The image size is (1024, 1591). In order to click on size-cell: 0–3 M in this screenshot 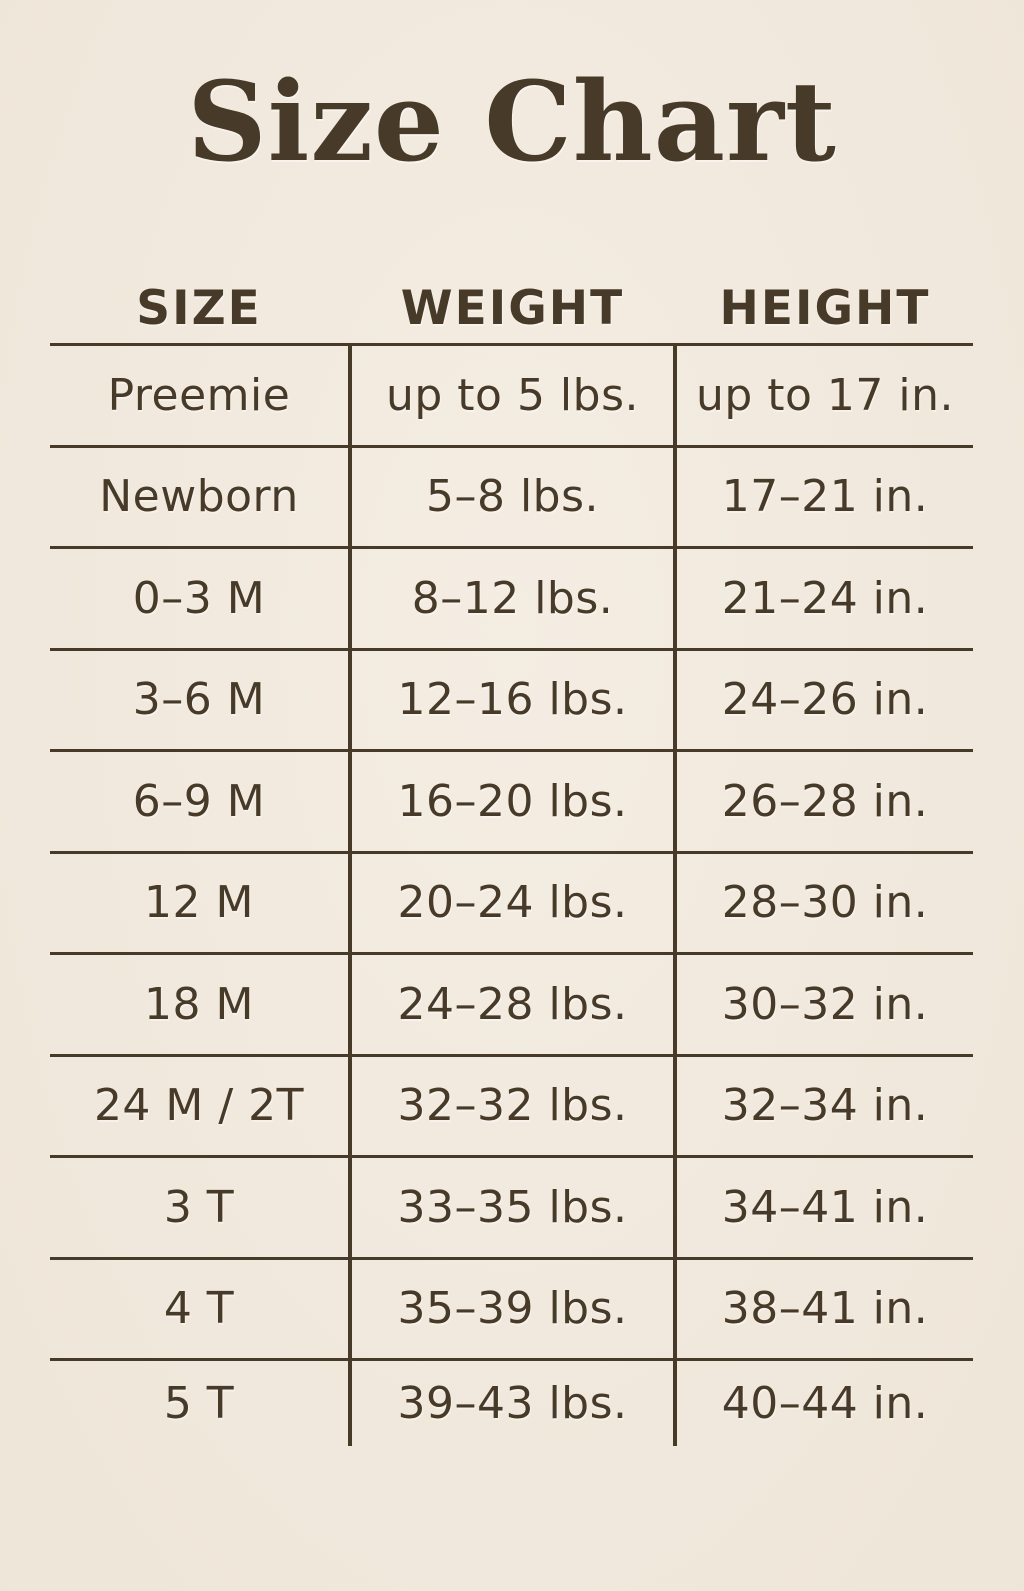, I will do `click(199, 598)`.